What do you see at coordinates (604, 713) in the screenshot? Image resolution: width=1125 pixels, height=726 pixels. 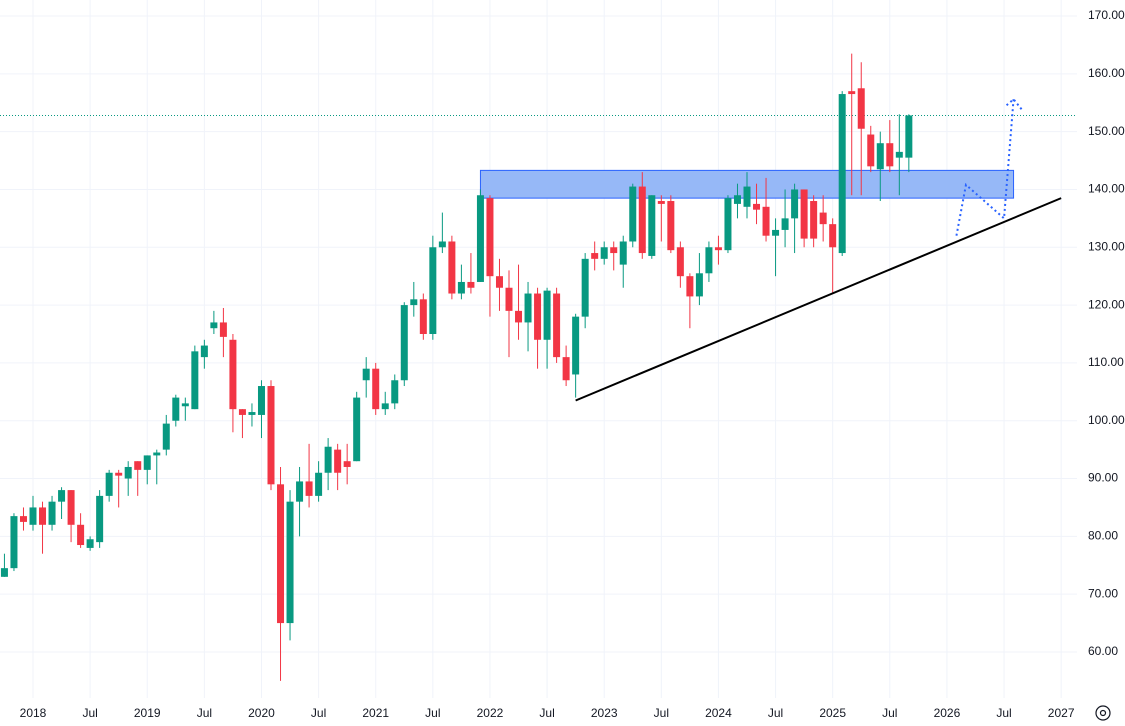 I see `x-tick-label: 2023` at bounding box center [604, 713].